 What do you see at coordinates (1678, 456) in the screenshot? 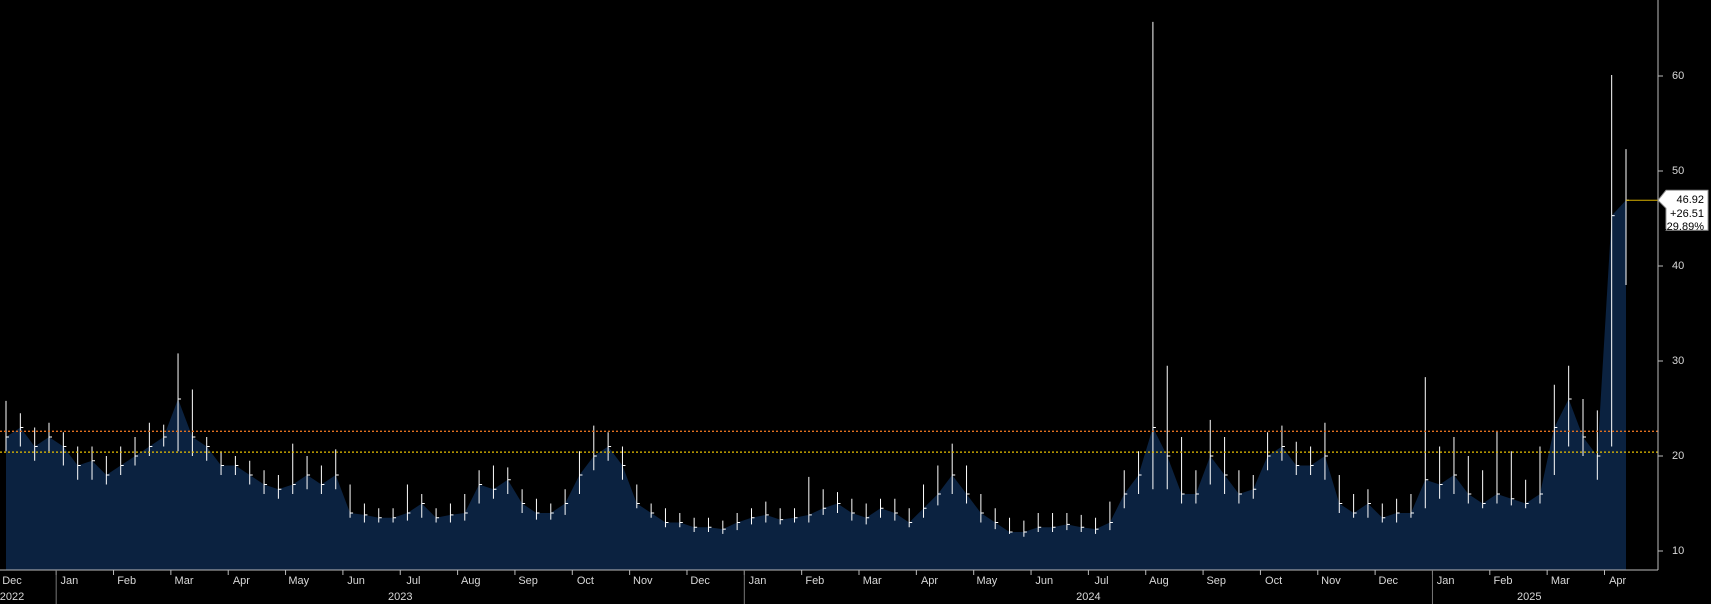
I see `y-tick-label: 20` at bounding box center [1678, 456].